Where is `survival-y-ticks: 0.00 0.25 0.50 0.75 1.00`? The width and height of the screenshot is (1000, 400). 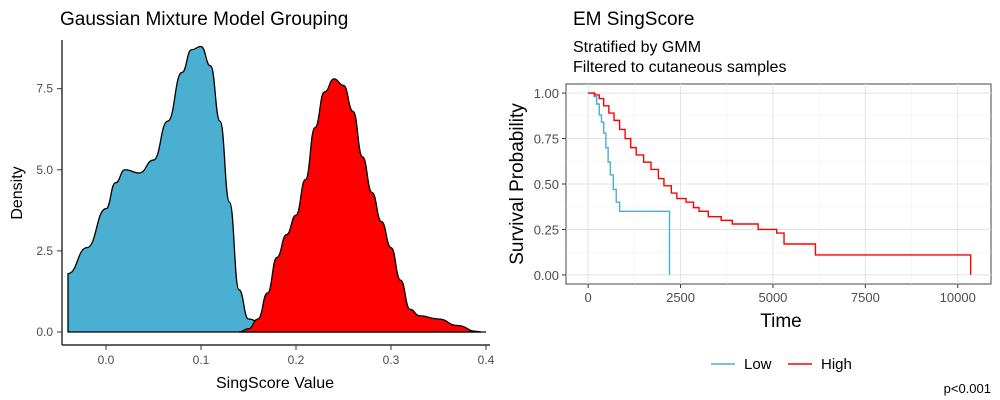 survival-y-ticks: 0.00 0.25 0.50 0.75 1.00 is located at coordinates (550, 184).